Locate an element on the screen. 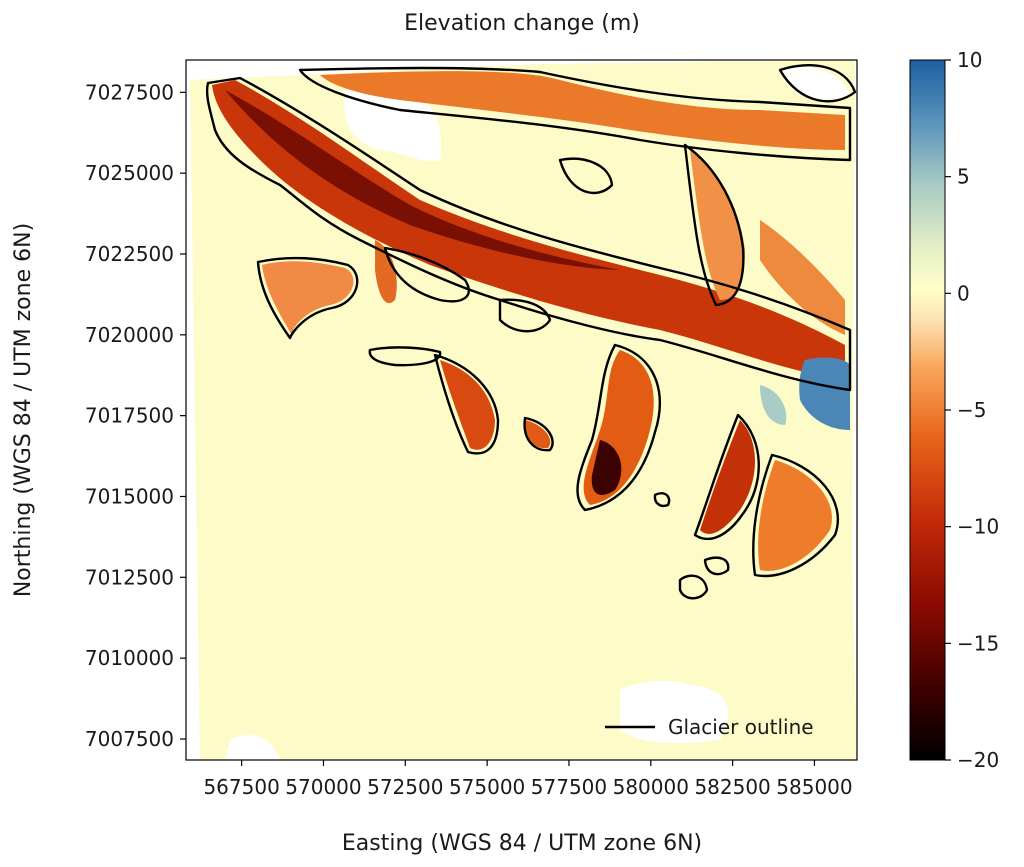  x-tick-label: 567500 is located at coordinates (241, 787).